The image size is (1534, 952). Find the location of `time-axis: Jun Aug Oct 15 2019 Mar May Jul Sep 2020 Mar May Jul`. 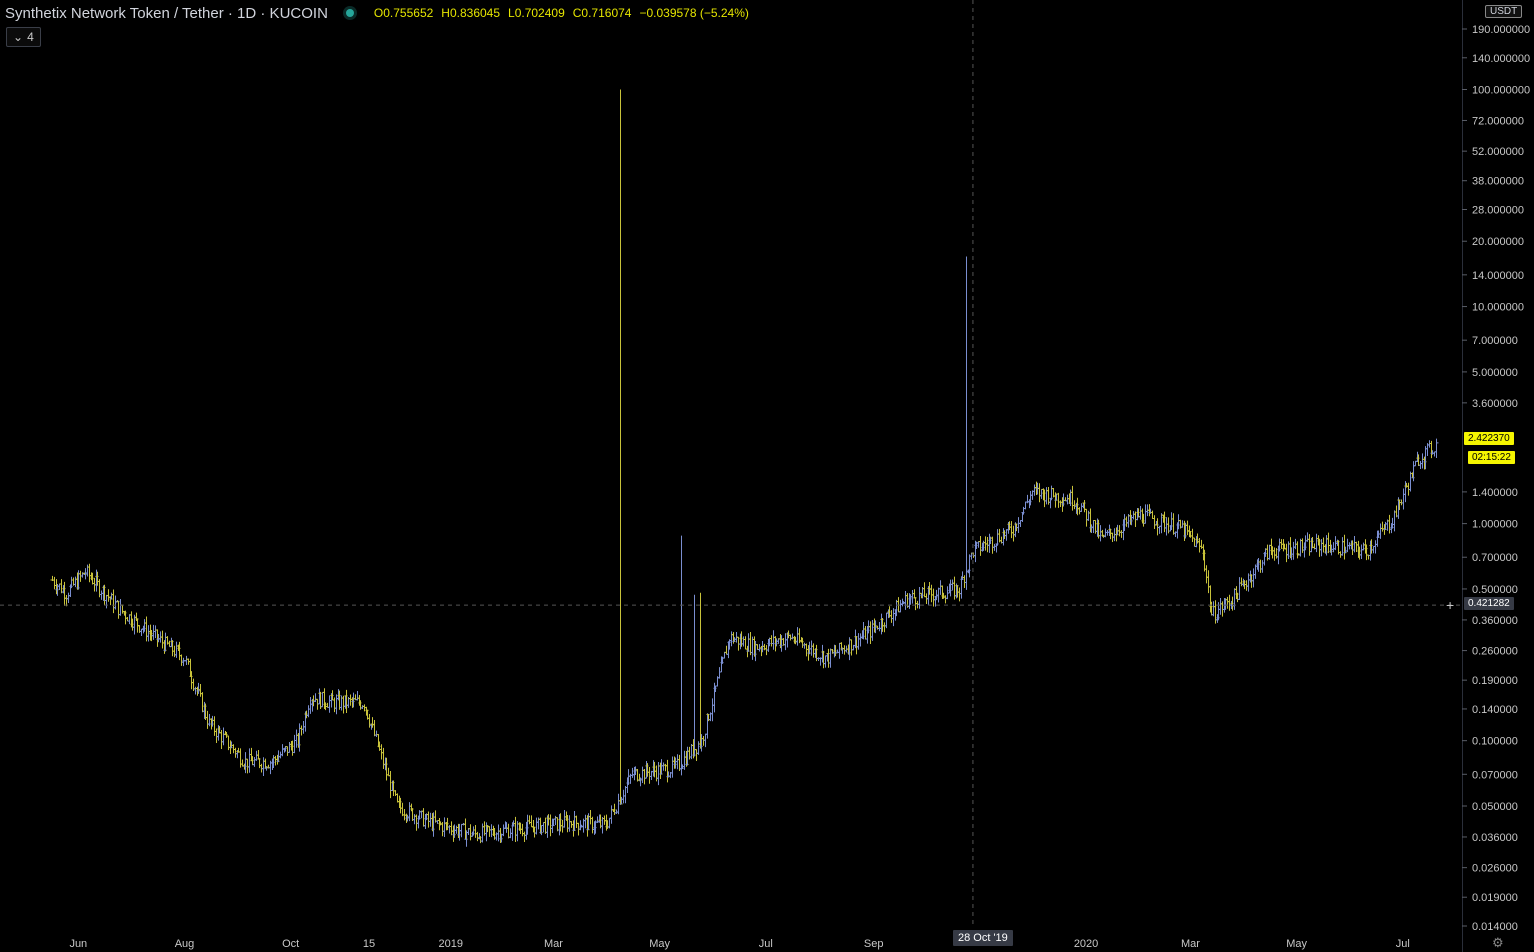

time-axis: Jun Aug Oct 15 2019 Mar May Jul Sep 2020 Mar May Jul is located at coordinates (739, 944).